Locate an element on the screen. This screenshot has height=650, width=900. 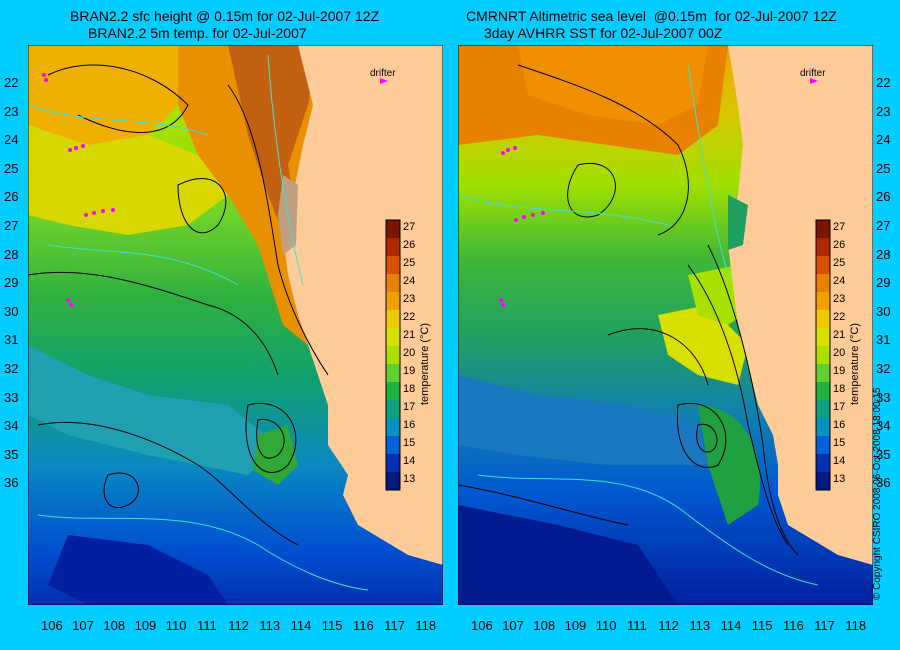
cbar-tick-right-20: 20 is located at coordinates (839, 353).